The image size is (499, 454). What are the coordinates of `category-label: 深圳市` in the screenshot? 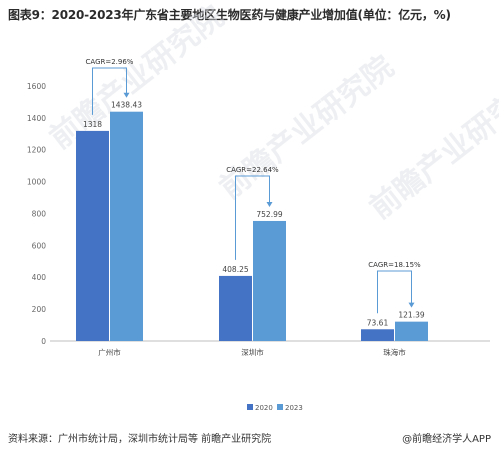 It's located at (252, 352).